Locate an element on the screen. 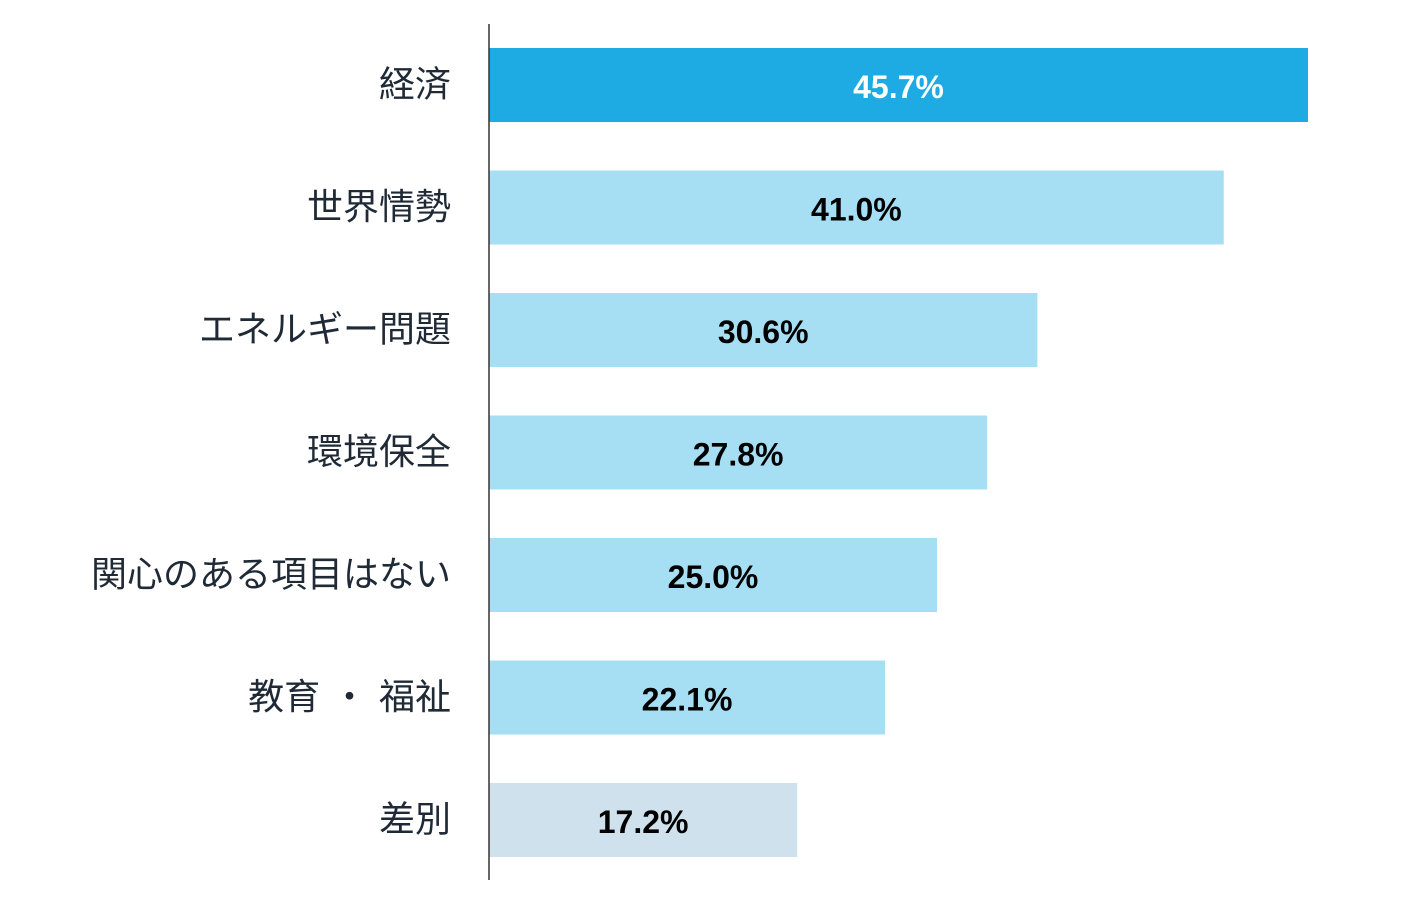  value-label-5: 25.0% is located at coordinates (713, 577).